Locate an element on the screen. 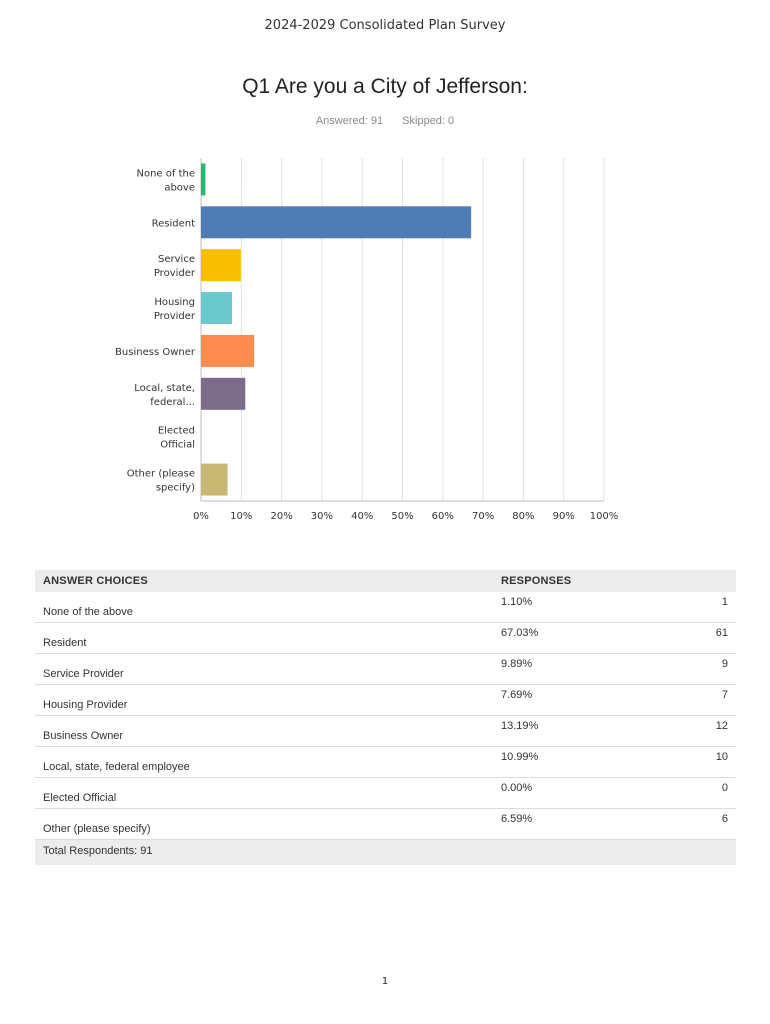 This screenshot has width=770, height=1024. answered-count: Answered: 91 is located at coordinates (349, 121).